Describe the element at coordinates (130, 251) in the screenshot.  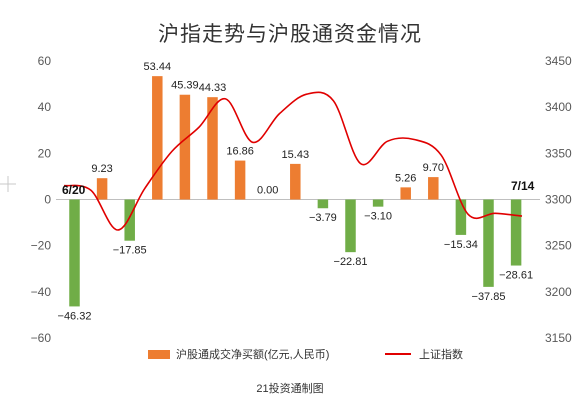
I see `bar-value-label: −17.85` at that location.